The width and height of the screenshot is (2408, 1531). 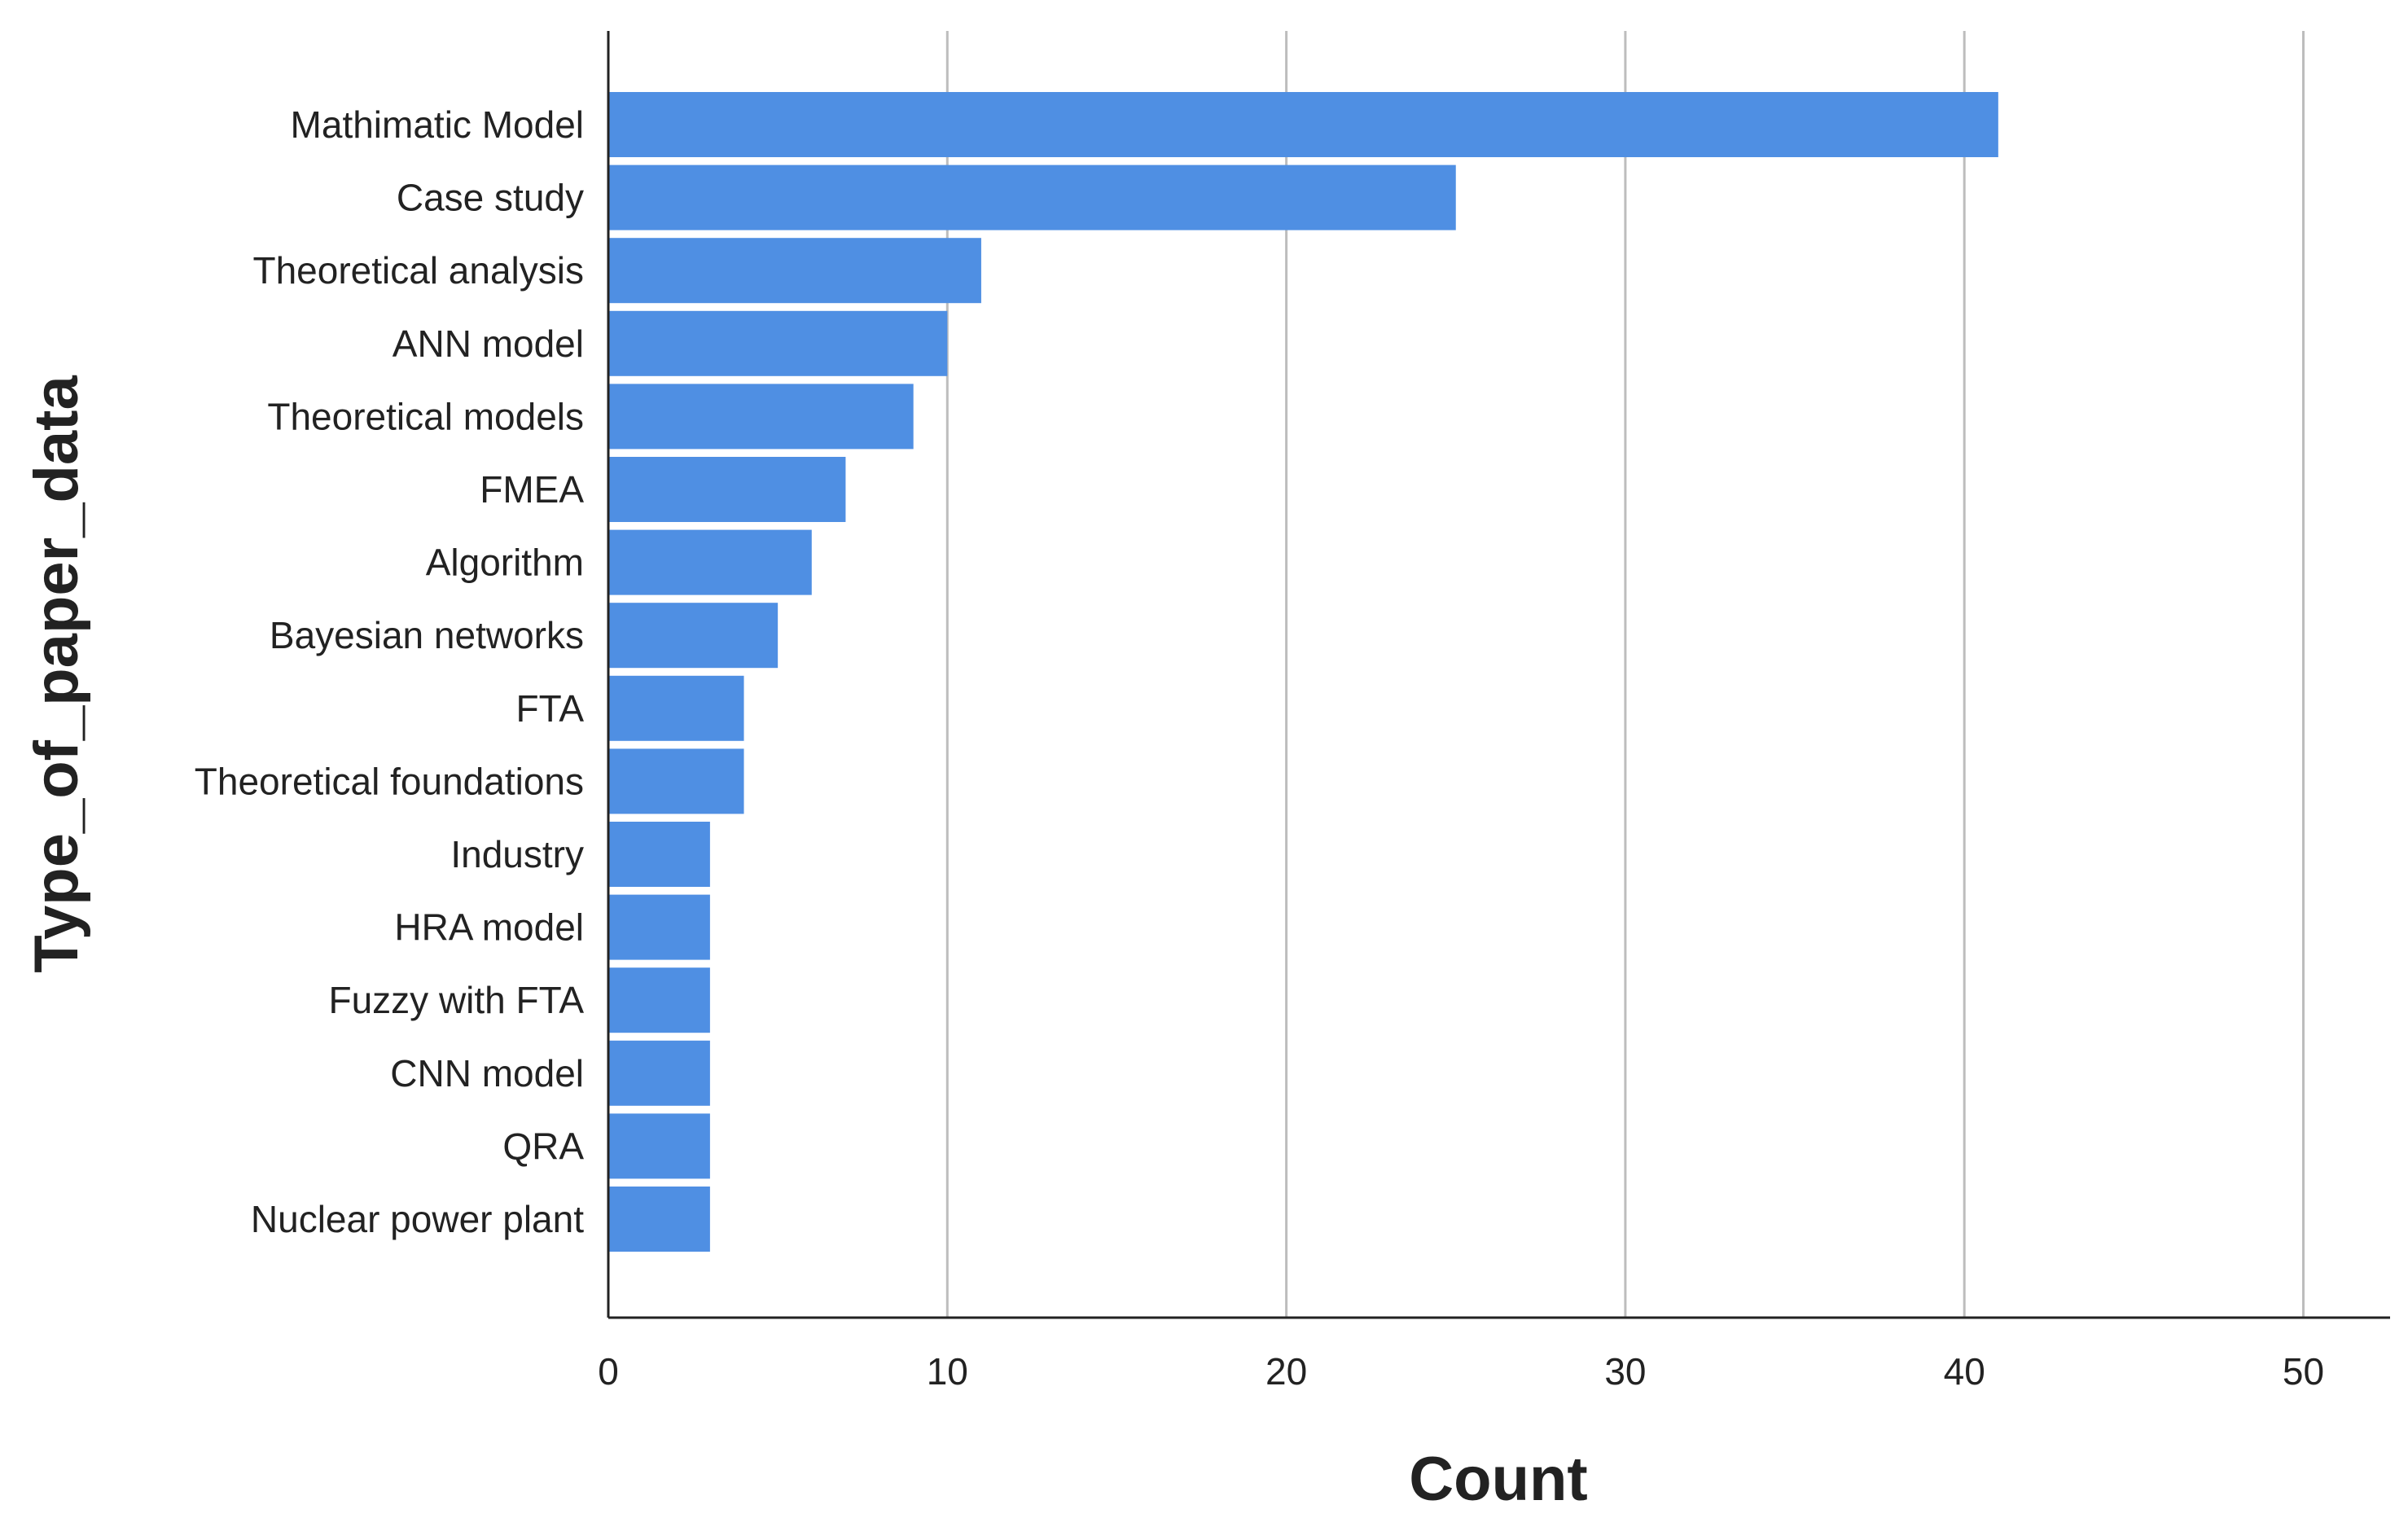 What do you see at coordinates (437, 124) in the screenshot?
I see `category-label: Mathimatic Model` at bounding box center [437, 124].